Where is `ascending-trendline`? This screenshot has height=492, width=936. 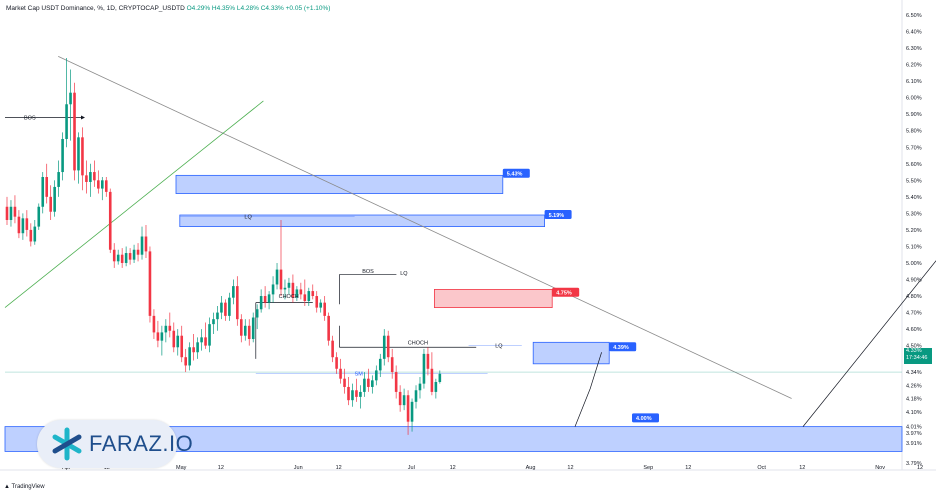
ascending-trendline is located at coordinates (134, 204).